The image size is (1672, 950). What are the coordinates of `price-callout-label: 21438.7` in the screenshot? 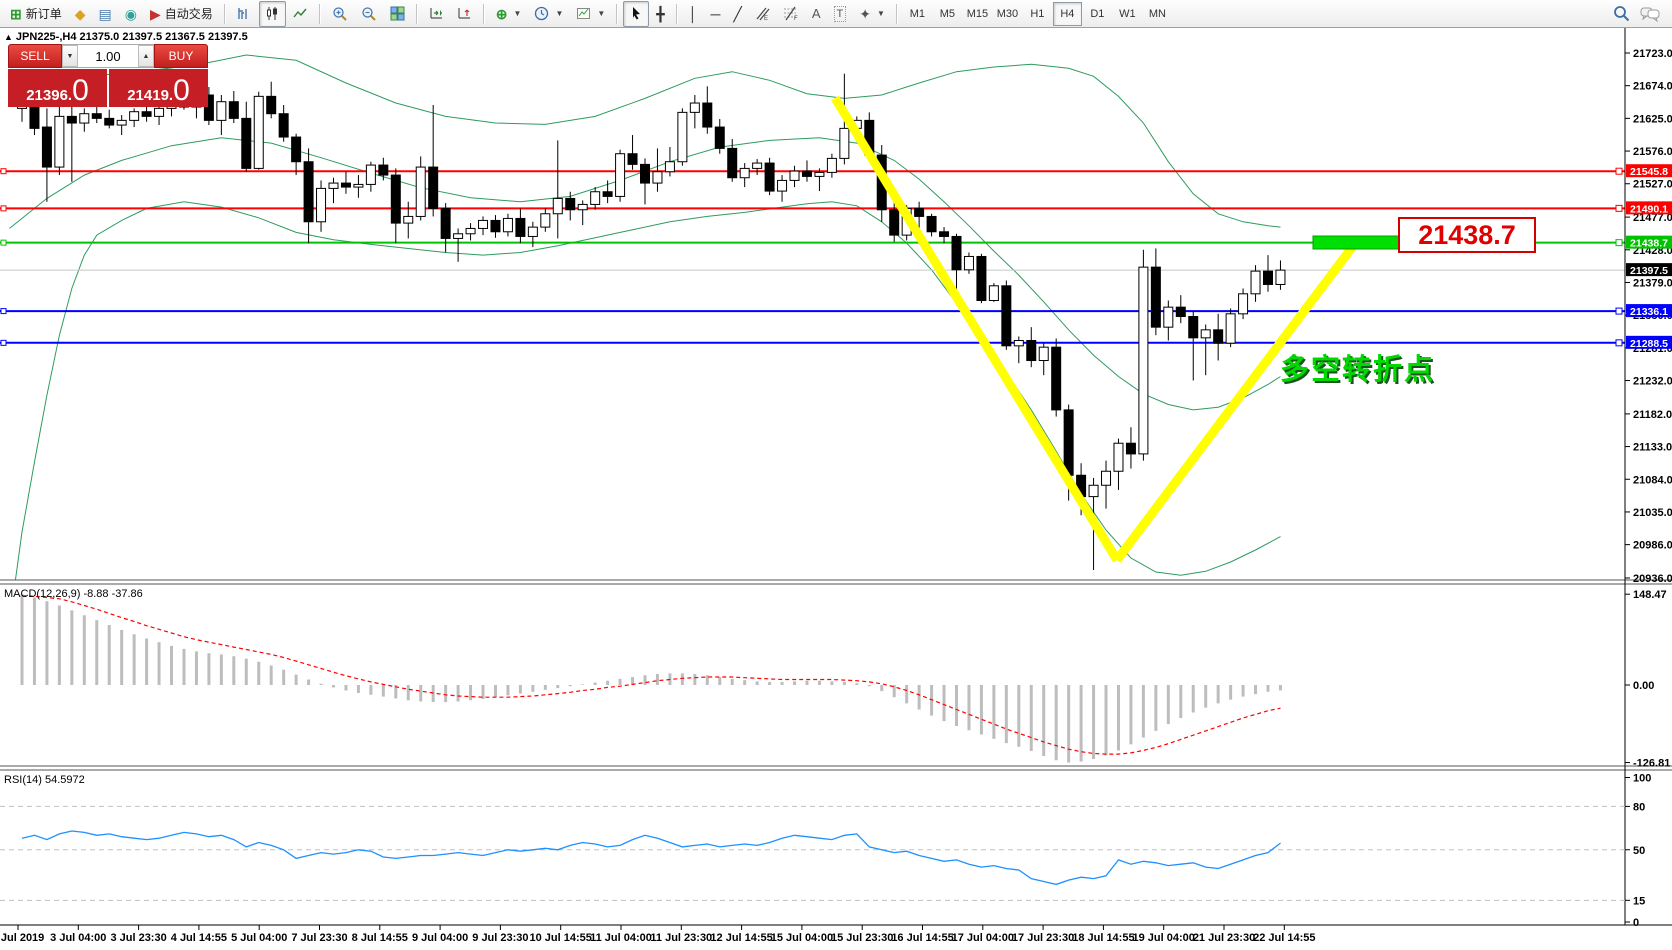 It's located at (1467, 235).